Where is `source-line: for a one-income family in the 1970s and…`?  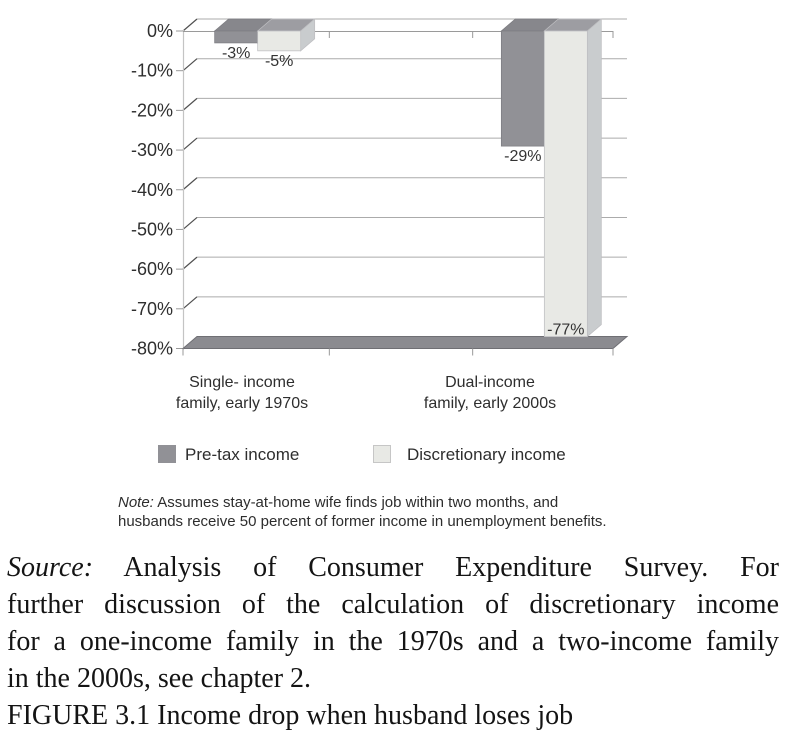 source-line: for a one-income family in the 1970s and… is located at coordinates (393, 641).